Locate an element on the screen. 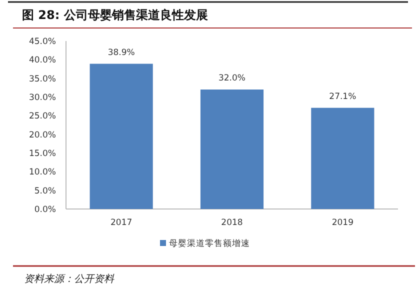 The image size is (417, 291). legend-label: 母婴渠道零售额增速 is located at coordinates (209, 243).